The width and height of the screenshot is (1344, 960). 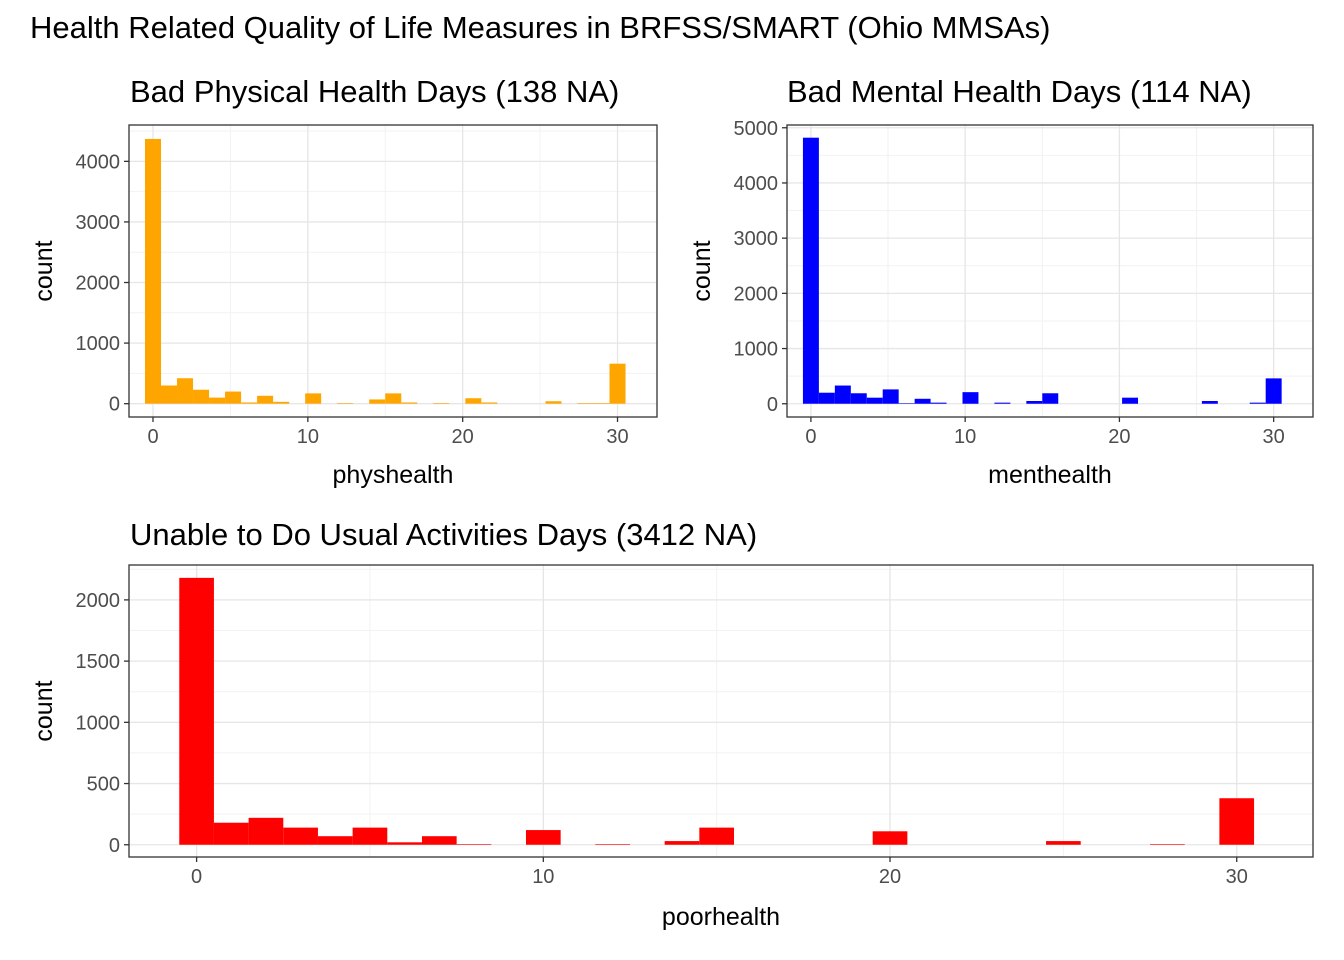 What do you see at coordinates (756, 129) in the screenshot?
I see `y-tick-label: 5000` at bounding box center [756, 129].